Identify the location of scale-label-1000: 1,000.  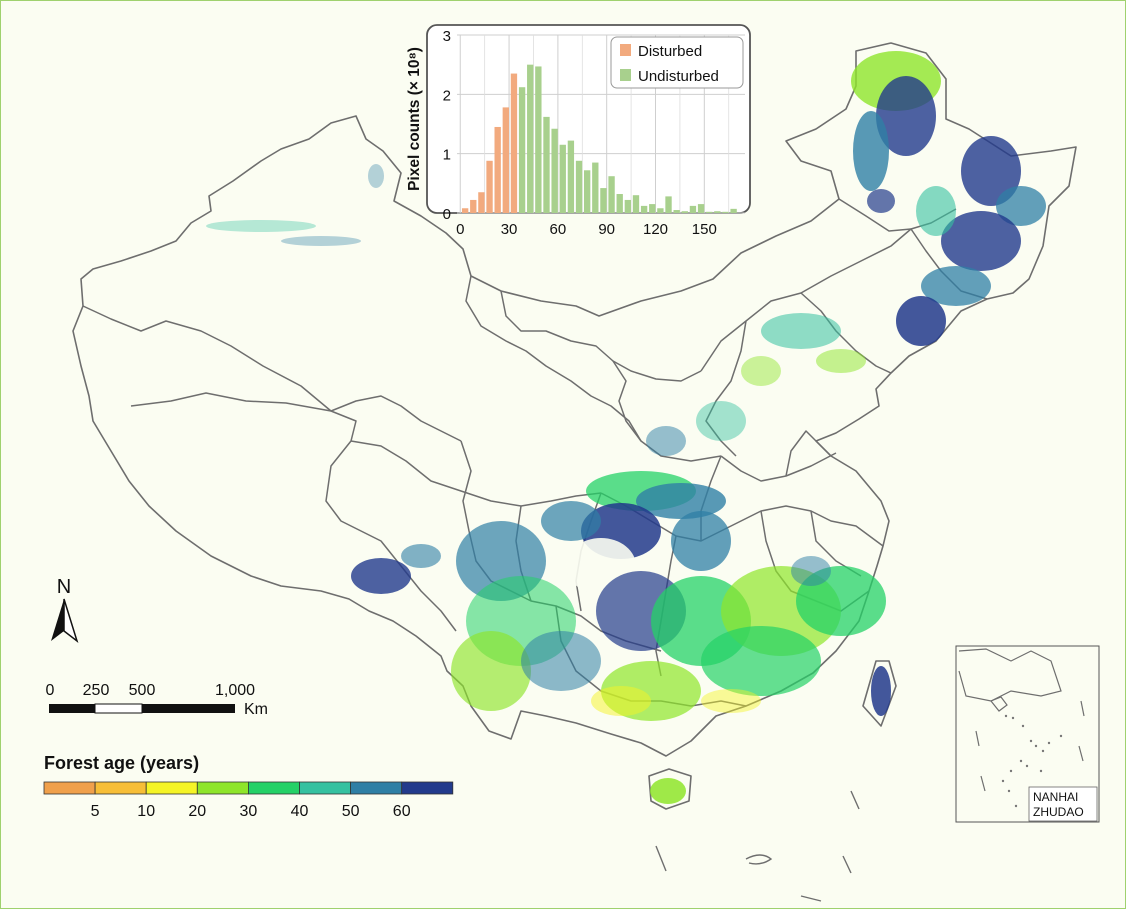
(235, 690).